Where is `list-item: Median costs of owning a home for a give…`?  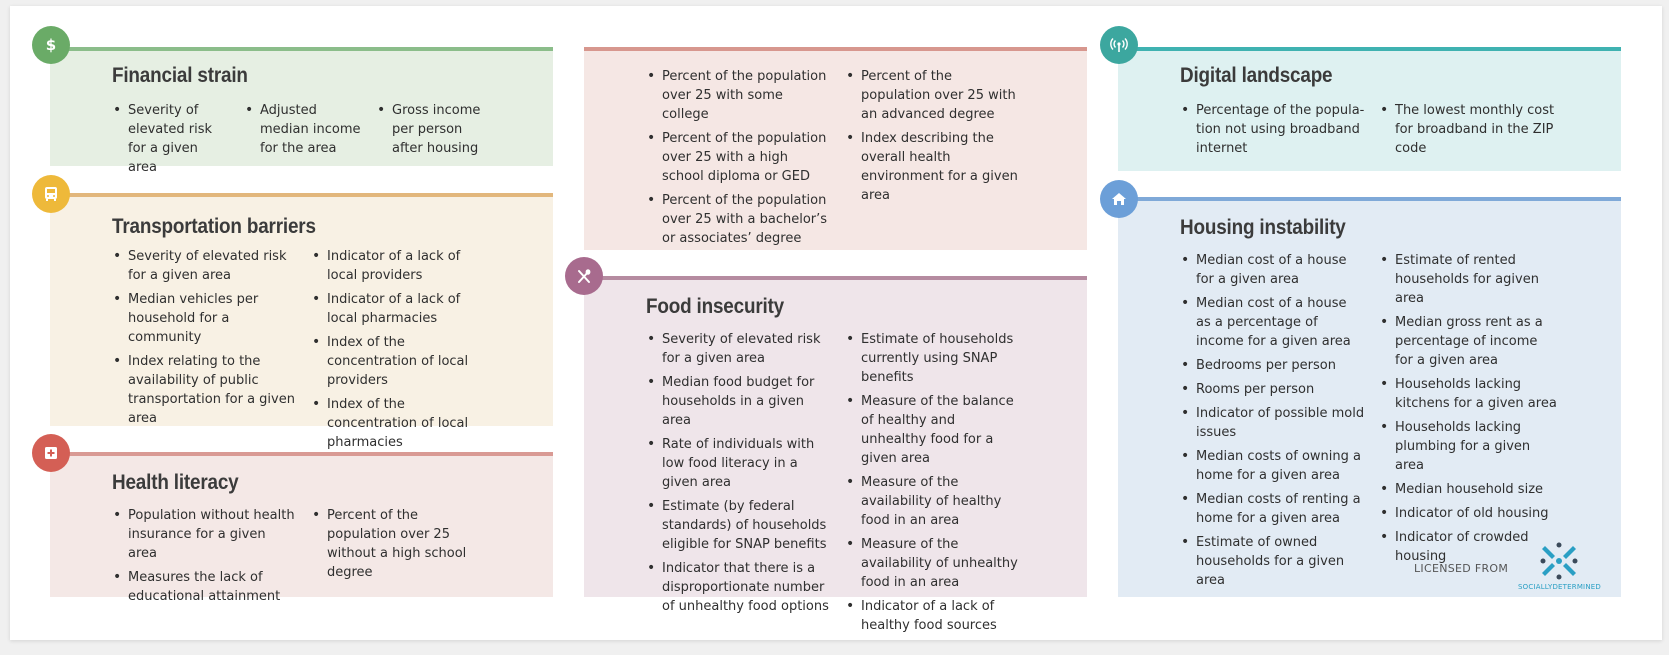 list-item: Median costs of owning a home for a give… is located at coordinates (1272, 466).